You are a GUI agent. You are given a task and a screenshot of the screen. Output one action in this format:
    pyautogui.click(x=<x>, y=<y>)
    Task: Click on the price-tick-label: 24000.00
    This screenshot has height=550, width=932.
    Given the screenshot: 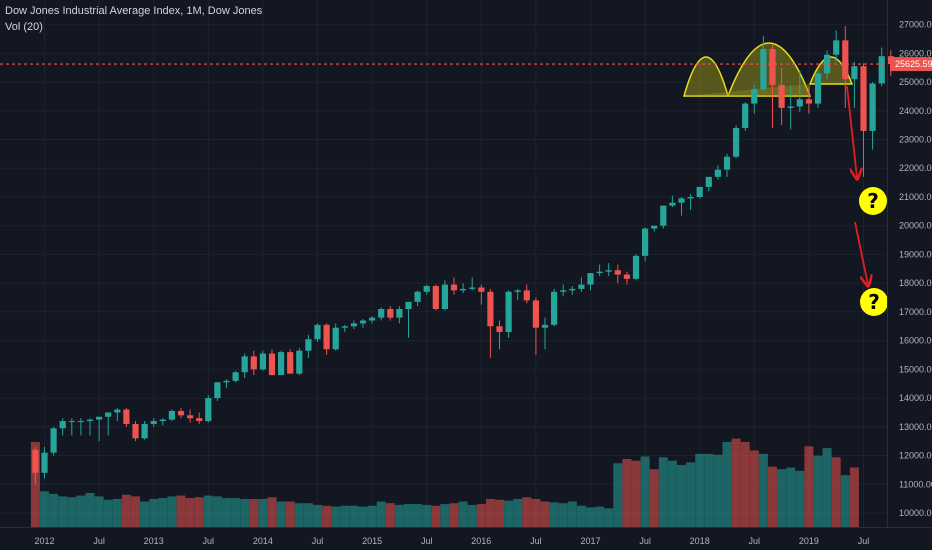 What is the action you would take?
    pyautogui.click(x=915, y=111)
    